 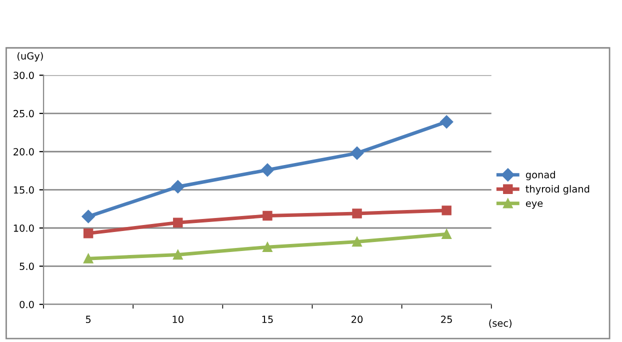 What do you see at coordinates (30, 57) in the screenshot?
I see `y-axis-title: (uGy)` at bounding box center [30, 57].